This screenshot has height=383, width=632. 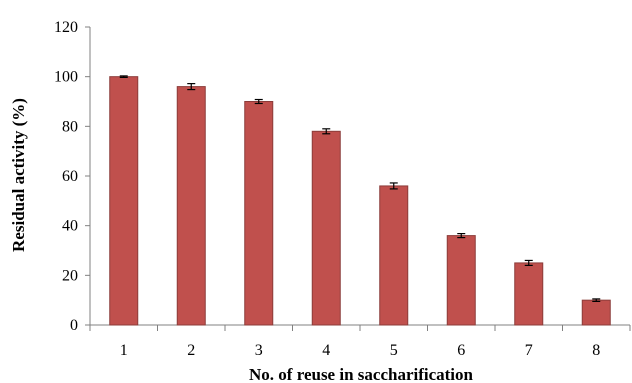 I want to click on x-tick-label-1: 1, so click(x=124, y=350).